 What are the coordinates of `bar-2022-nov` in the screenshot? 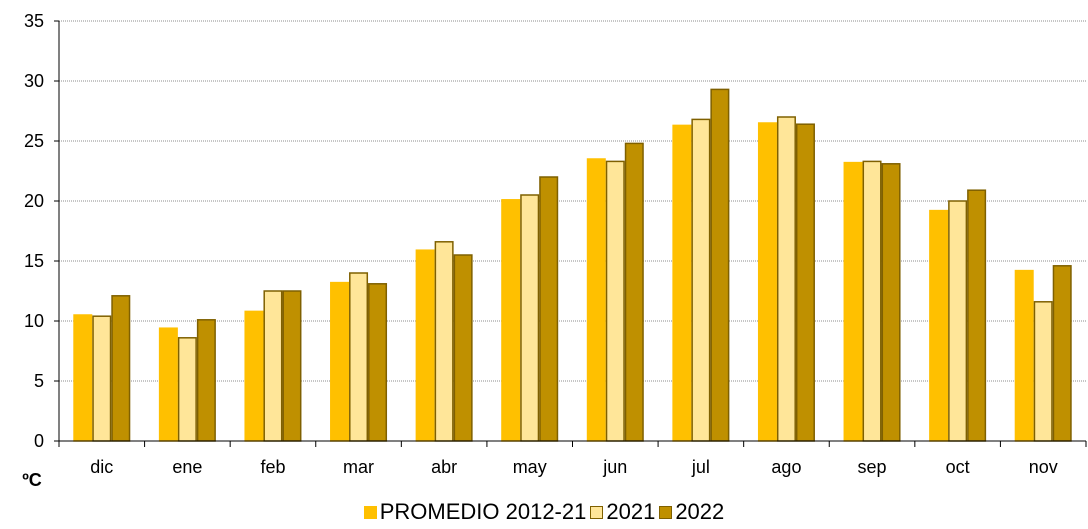 It's located at (1062, 353).